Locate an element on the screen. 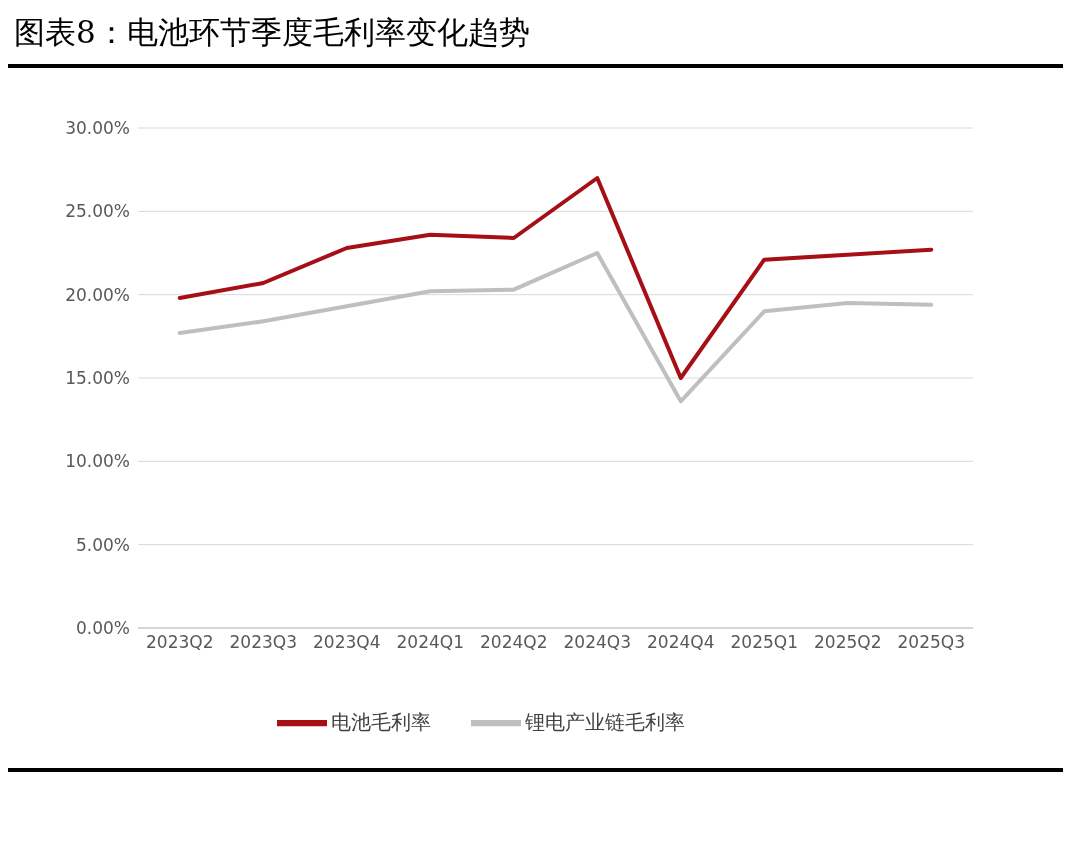 This screenshot has width=1071, height=852. legend-label: 电池毛利率 is located at coordinates (380, 721).